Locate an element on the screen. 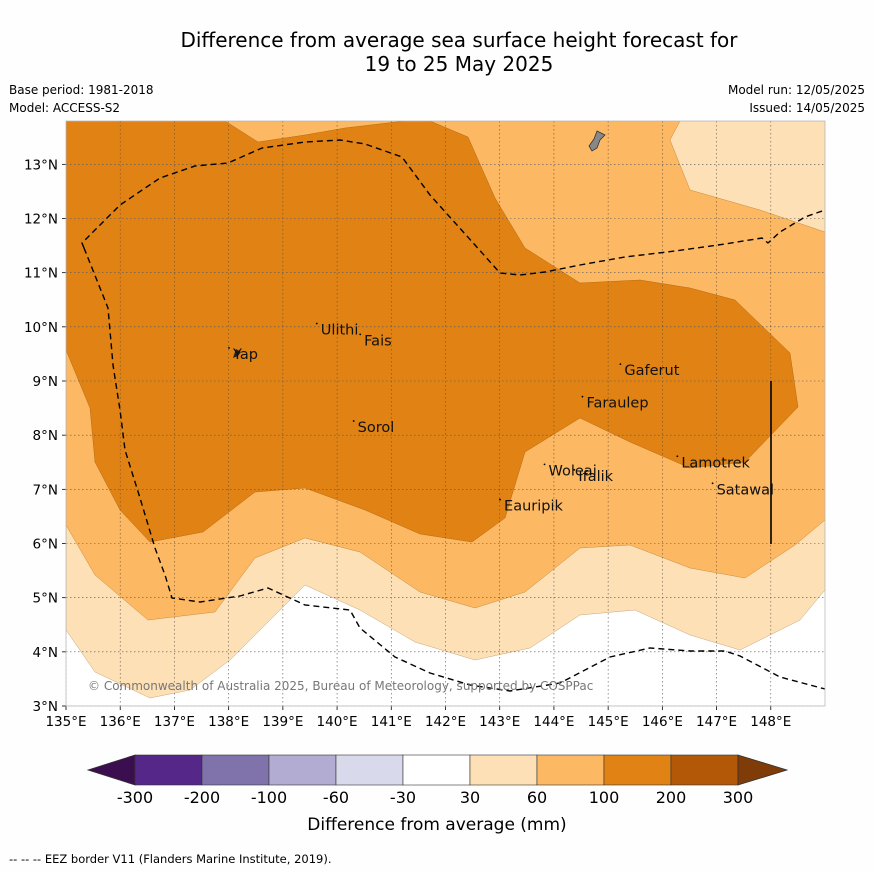  model-name: Model: ACCESS-S2 is located at coordinates (65, 108).